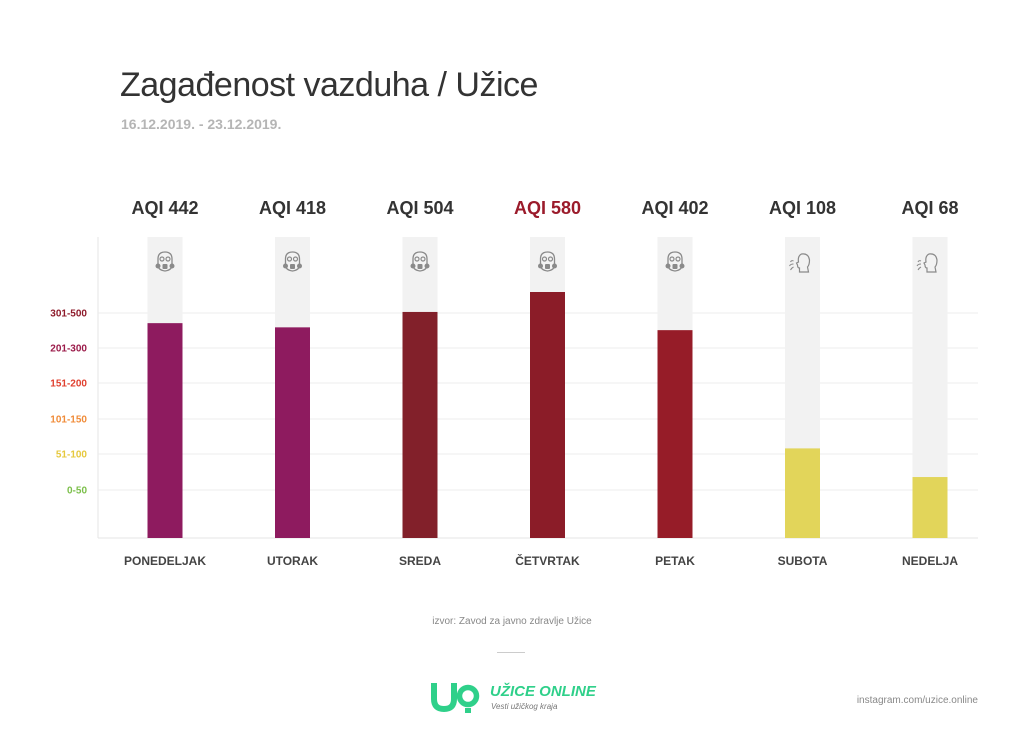  Describe the element at coordinates (547, 560) in the screenshot. I see `x-tick-label: ČETVRTAK` at that location.